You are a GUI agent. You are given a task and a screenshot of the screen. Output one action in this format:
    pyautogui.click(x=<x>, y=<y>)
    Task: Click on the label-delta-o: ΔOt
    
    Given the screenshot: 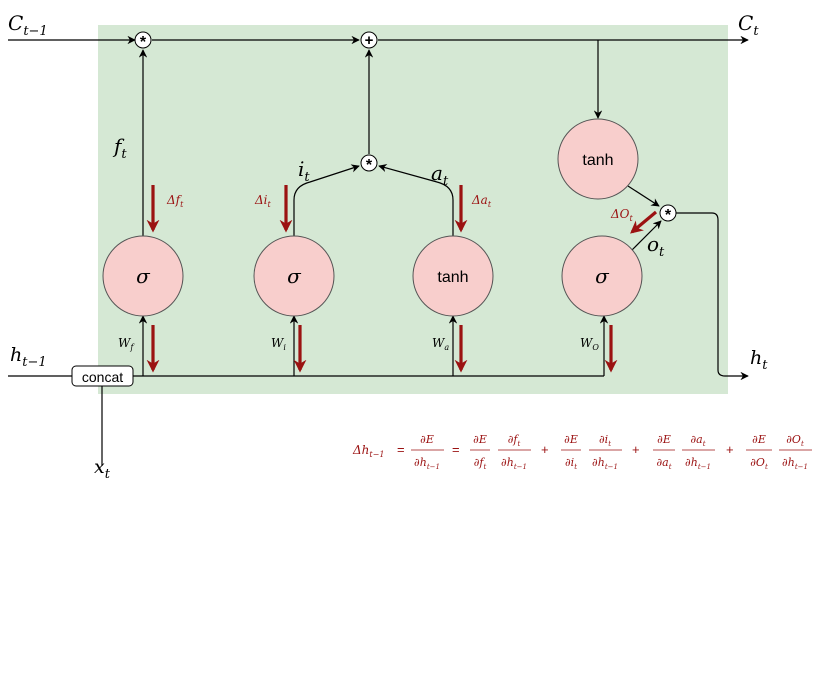 What is the action you would take?
    pyautogui.click(x=622, y=215)
    